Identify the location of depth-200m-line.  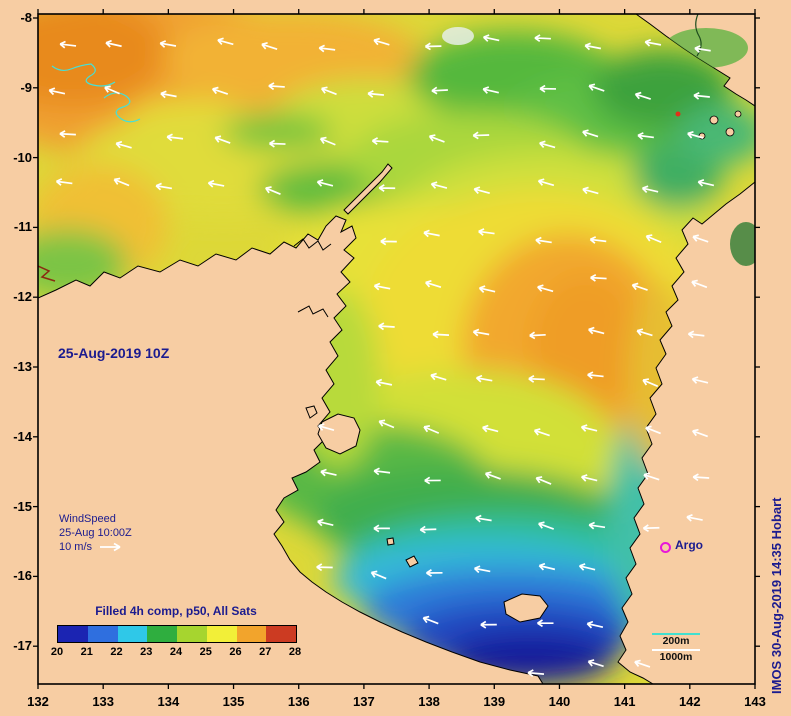
(676, 634).